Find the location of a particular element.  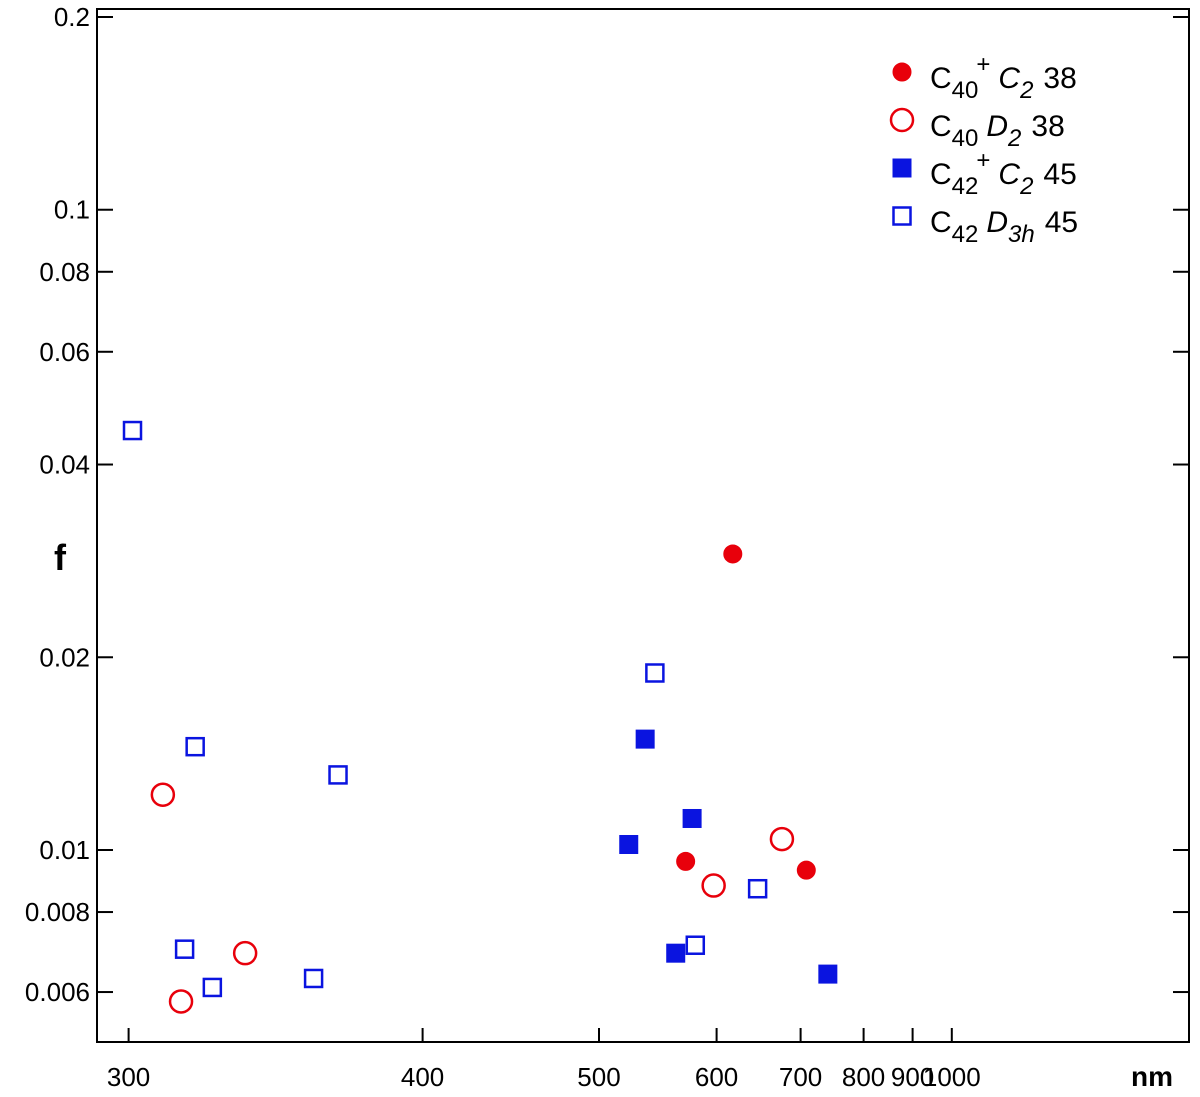

legend-label: C40+ C2 38 is located at coordinates (1003, 77).